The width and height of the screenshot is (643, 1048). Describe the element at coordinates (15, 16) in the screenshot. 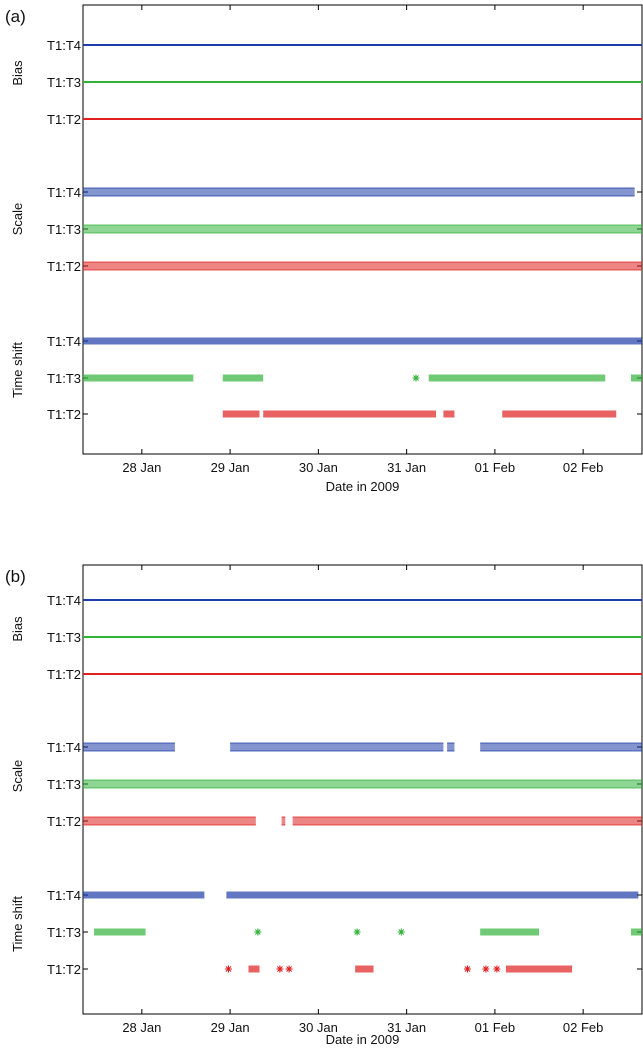

I see `panel-label: (a)` at that location.